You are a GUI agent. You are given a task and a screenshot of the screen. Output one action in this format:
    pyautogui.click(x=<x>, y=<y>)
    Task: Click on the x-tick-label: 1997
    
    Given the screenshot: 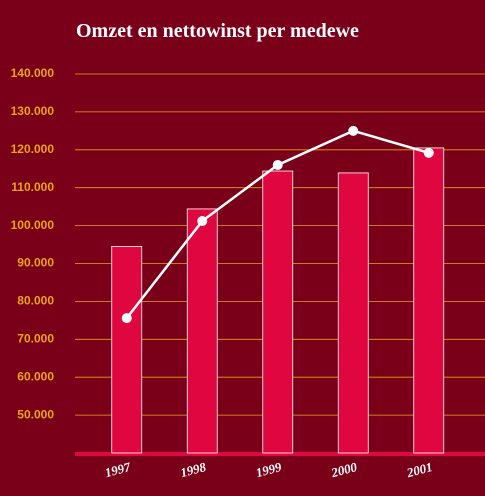 What is the action you would take?
    pyautogui.click(x=117, y=469)
    